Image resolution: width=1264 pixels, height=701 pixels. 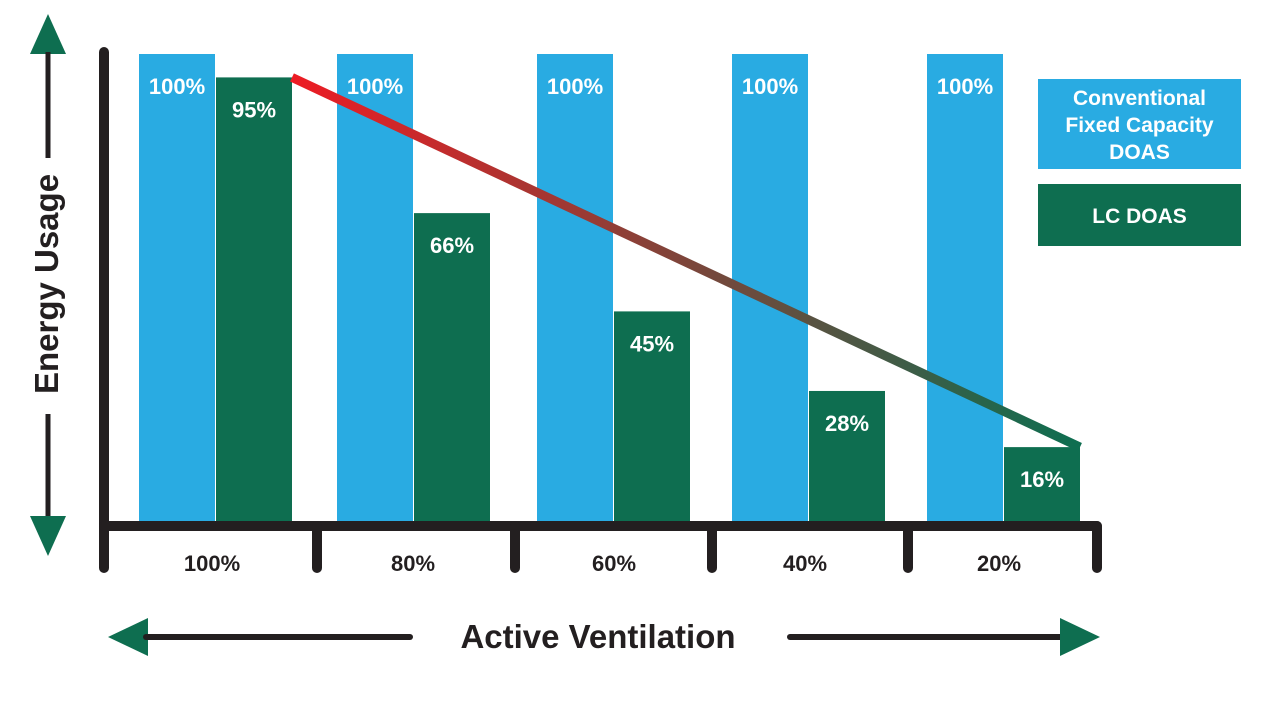 What do you see at coordinates (1139, 152) in the screenshot?
I see `legend-label-1-line-3: DOAS` at bounding box center [1139, 152].